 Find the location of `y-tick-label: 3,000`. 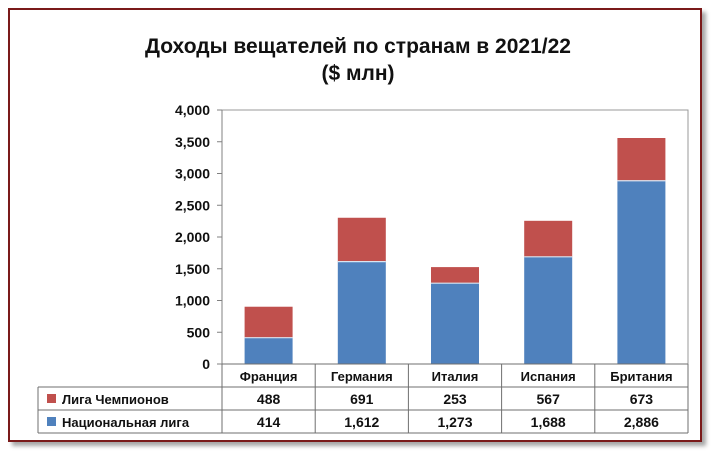

y-tick-label: 3,000 is located at coordinates (192, 174).